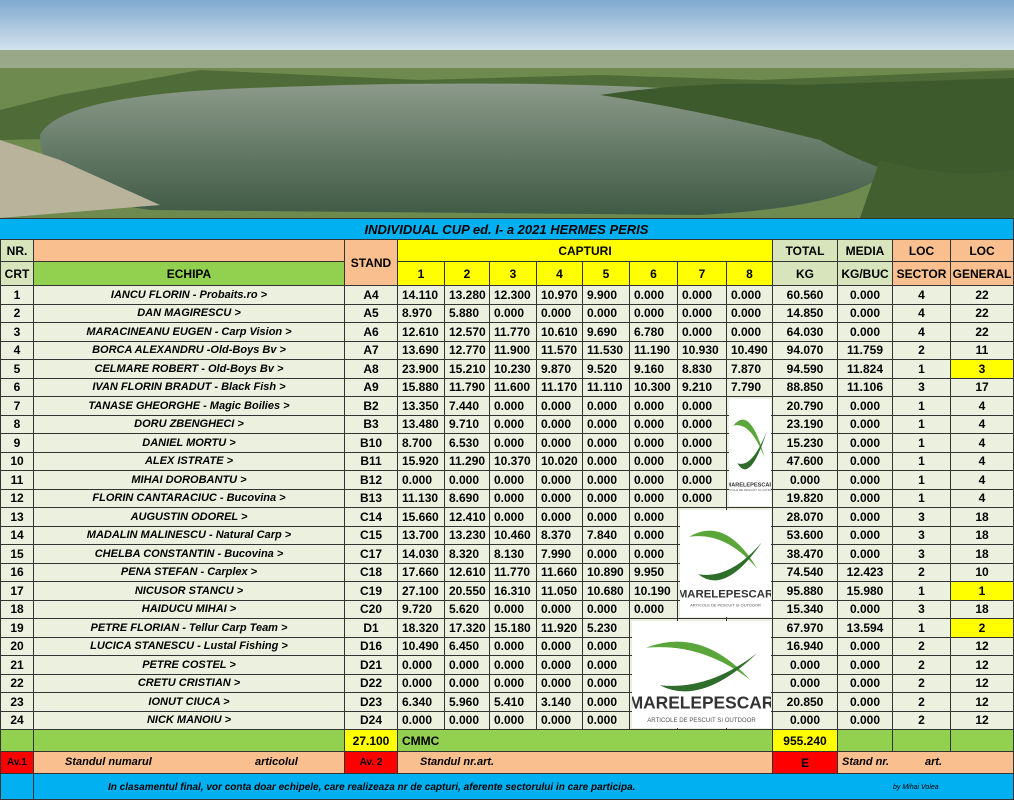  I want to click on capture-weight: 5.230, so click(606, 628).